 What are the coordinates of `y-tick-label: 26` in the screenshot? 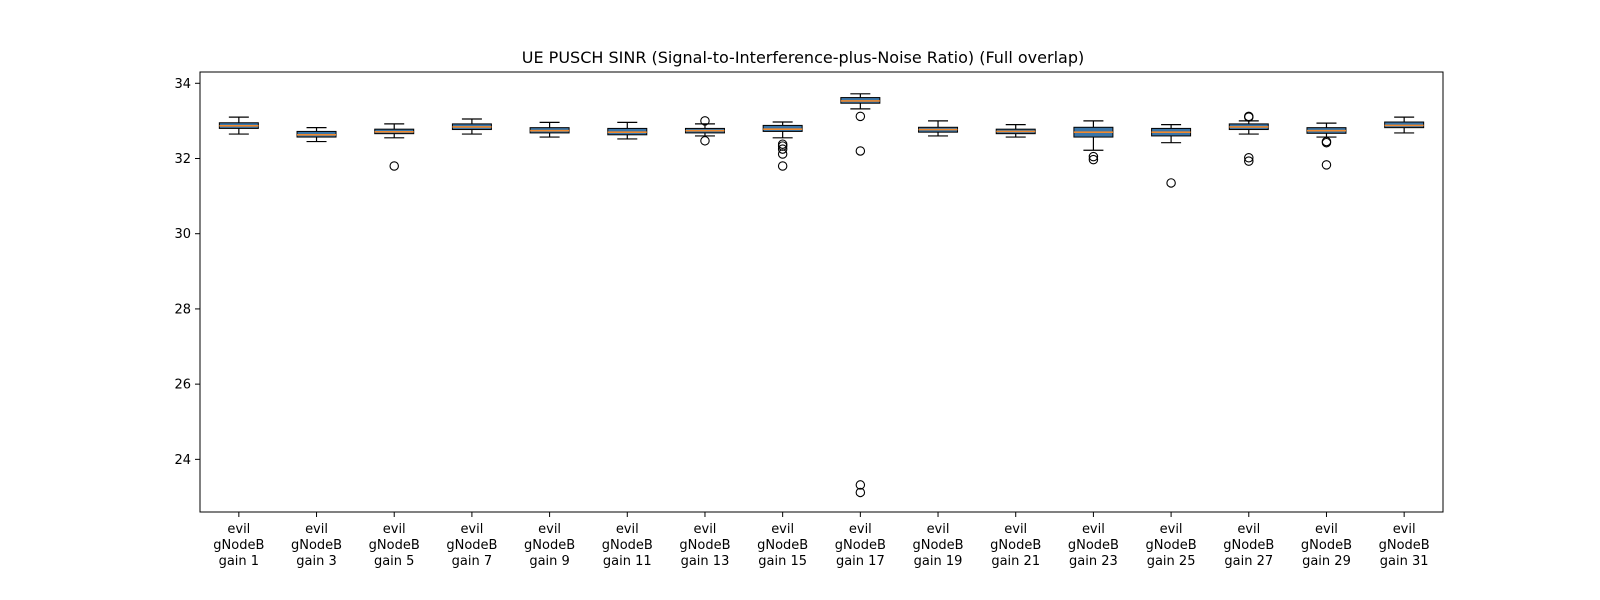 It's located at (182, 385).